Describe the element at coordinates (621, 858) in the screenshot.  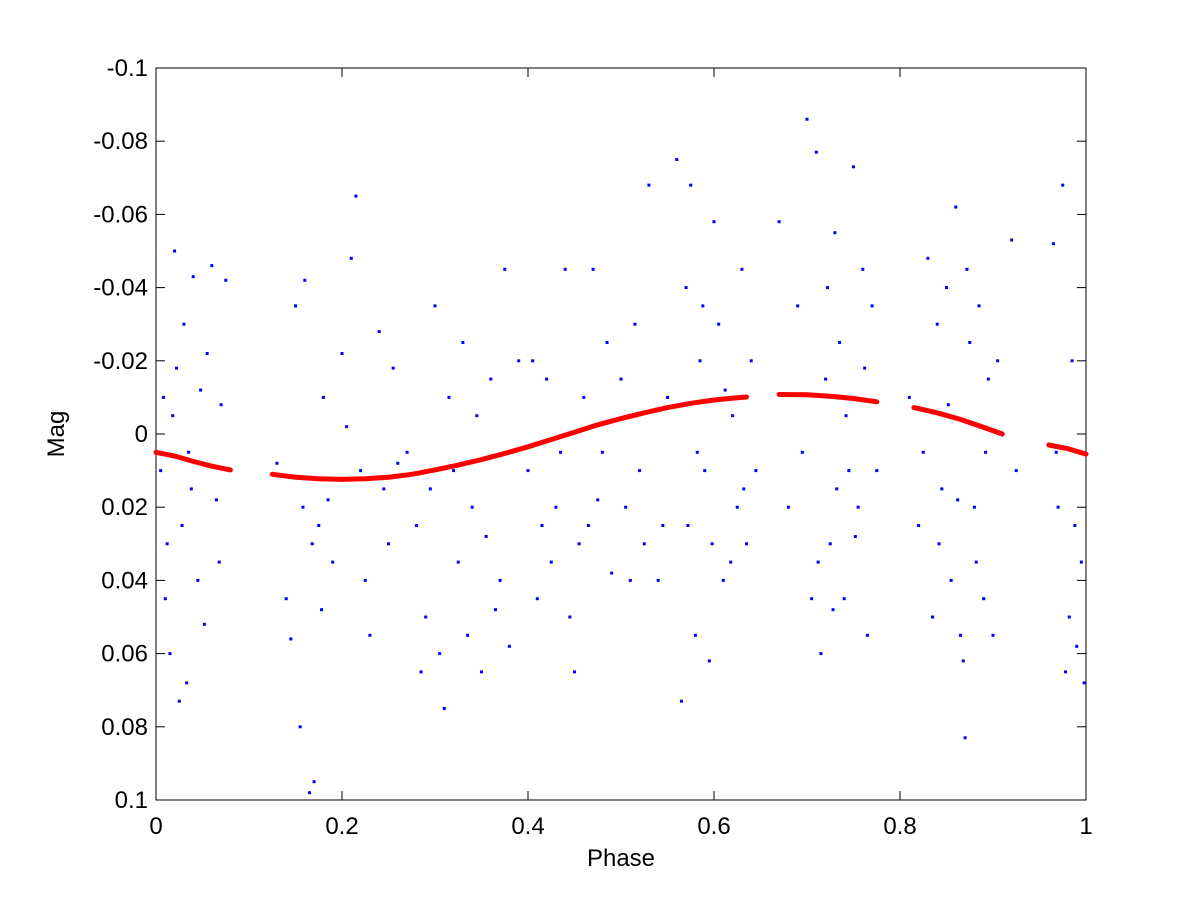
I see `x-axis-label: Phase` at that location.